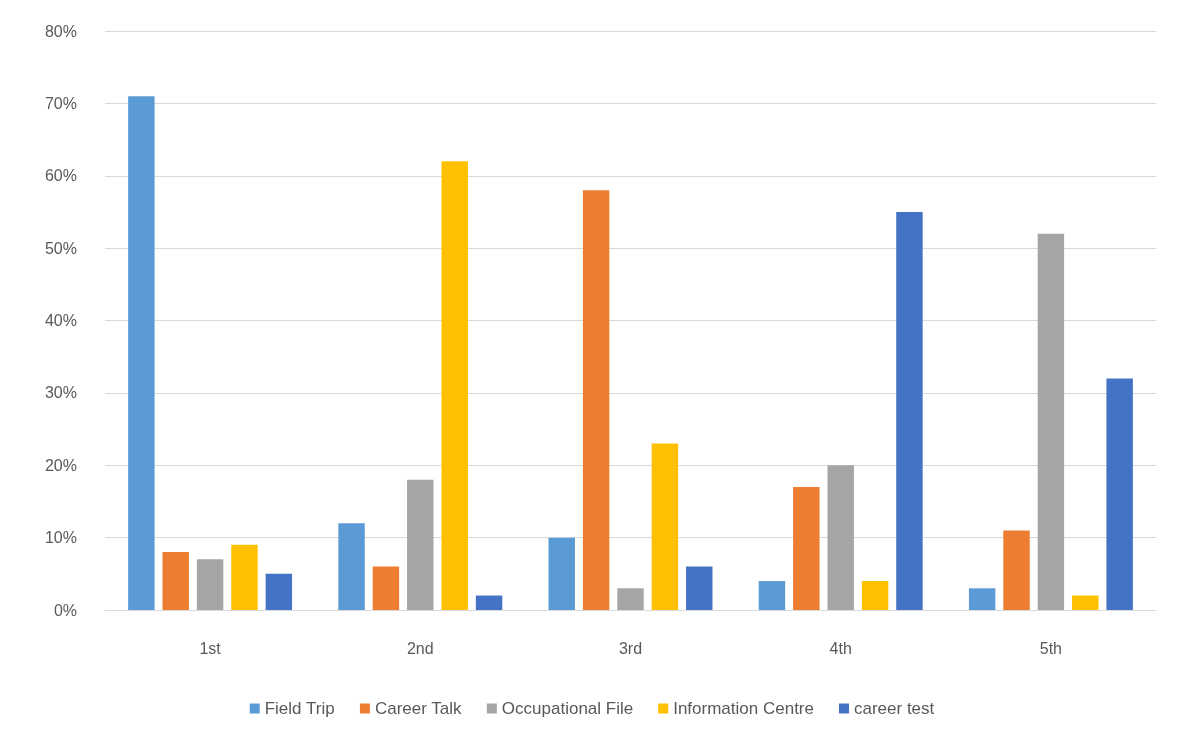 This screenshot has height=742, width=1184. What do you see at coordinates (420, 648) in the screenshot?
I see `x-tick-label: 2nd` at bounding box center [420, 648].